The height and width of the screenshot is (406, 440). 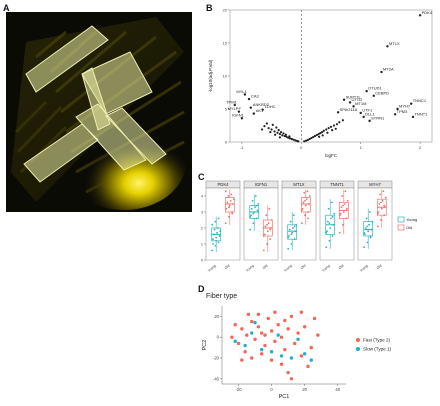 I want to click on panel-letter-b: B, so click(x=209, y=8).